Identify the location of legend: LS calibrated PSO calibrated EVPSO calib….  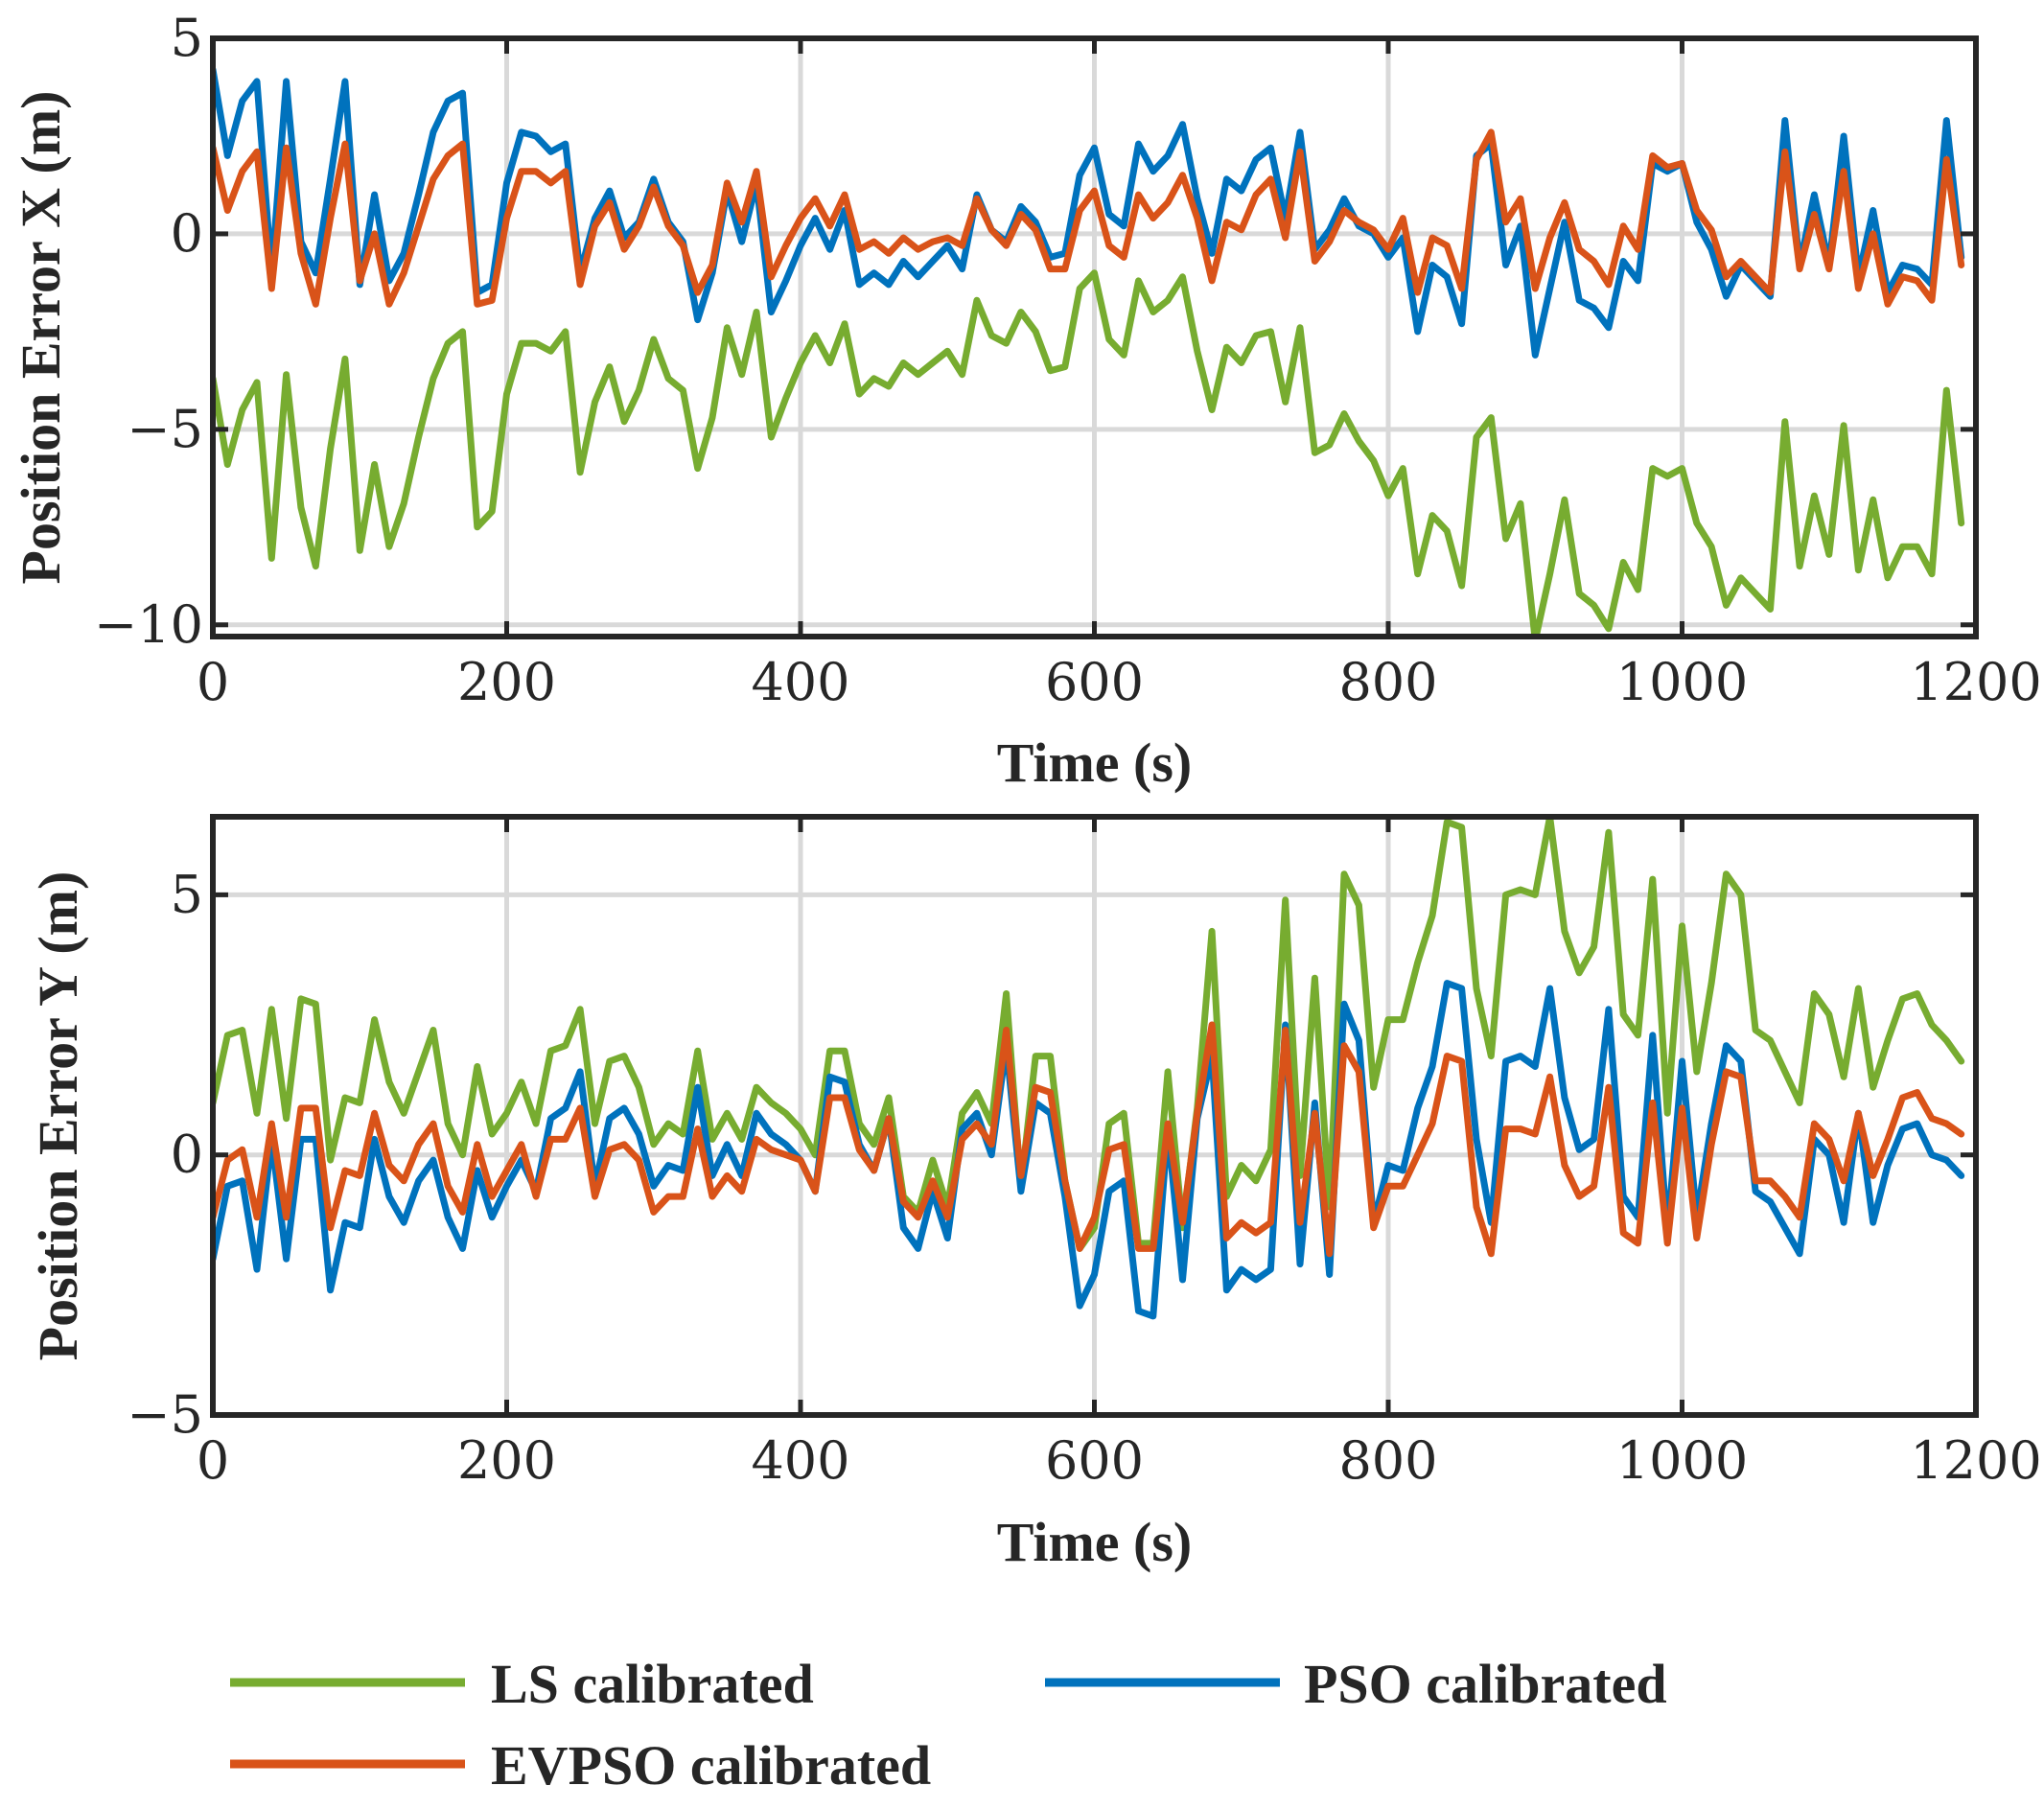
(949, 1725).